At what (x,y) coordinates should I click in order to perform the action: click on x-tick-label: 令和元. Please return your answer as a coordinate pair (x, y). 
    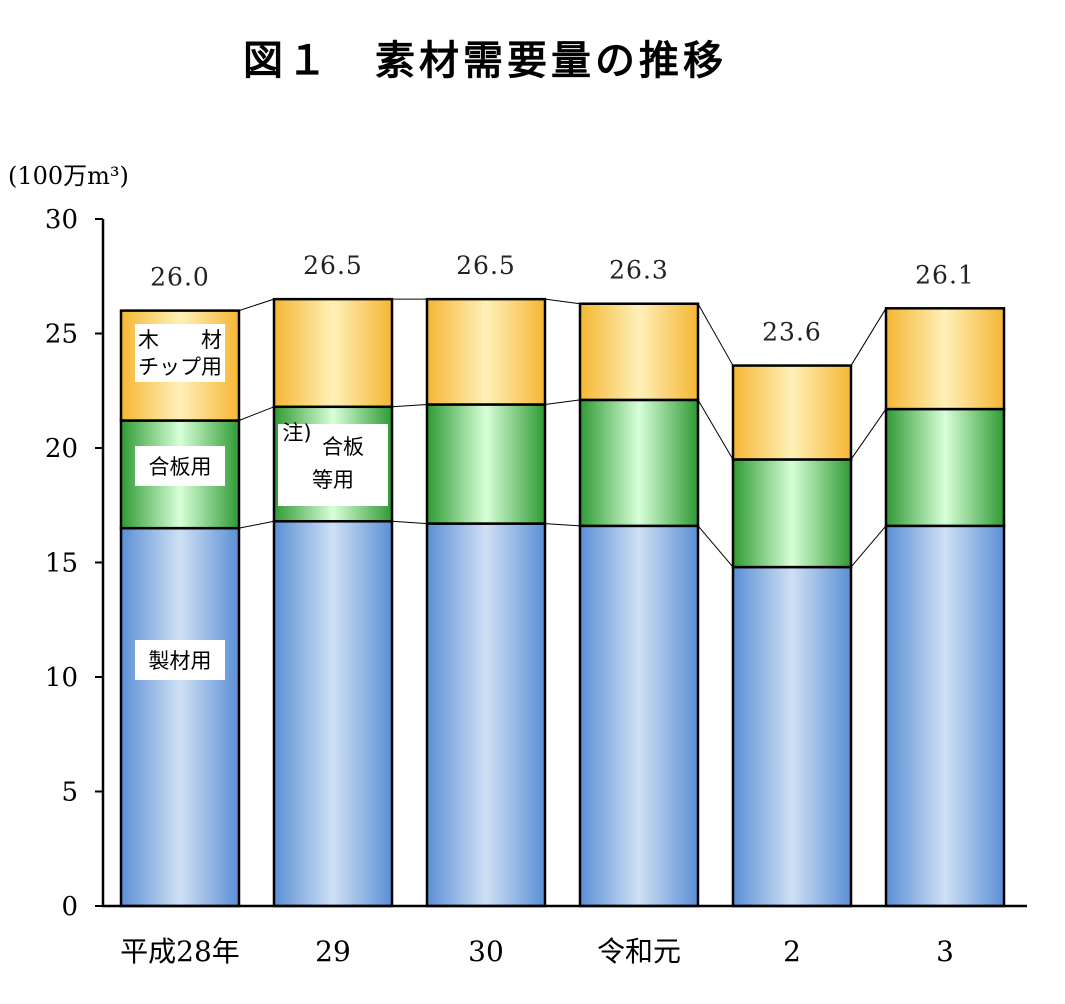
    Looking at the image, I should click on (639, 951).